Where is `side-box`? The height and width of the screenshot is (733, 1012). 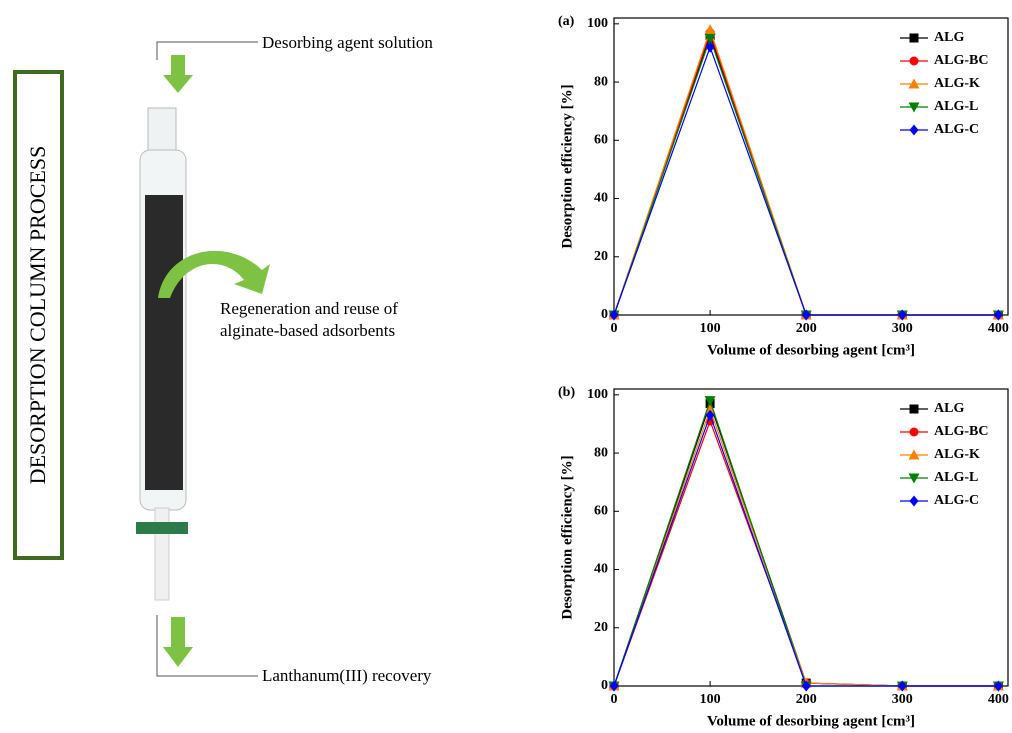
side-box is located at coordinates (38, 315).